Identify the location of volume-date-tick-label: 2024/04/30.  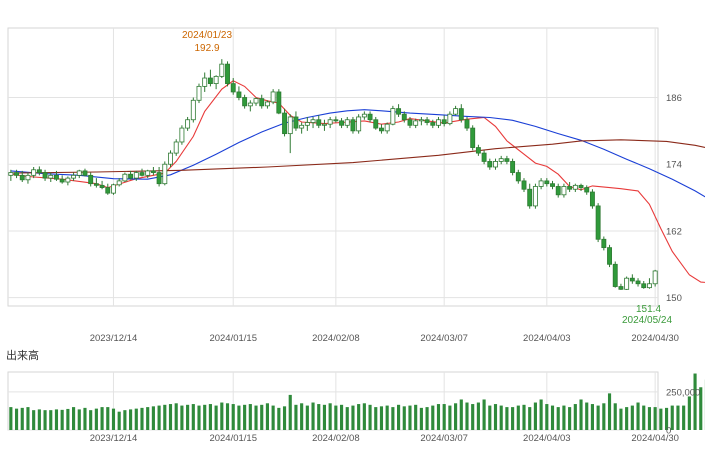
(655, 438).